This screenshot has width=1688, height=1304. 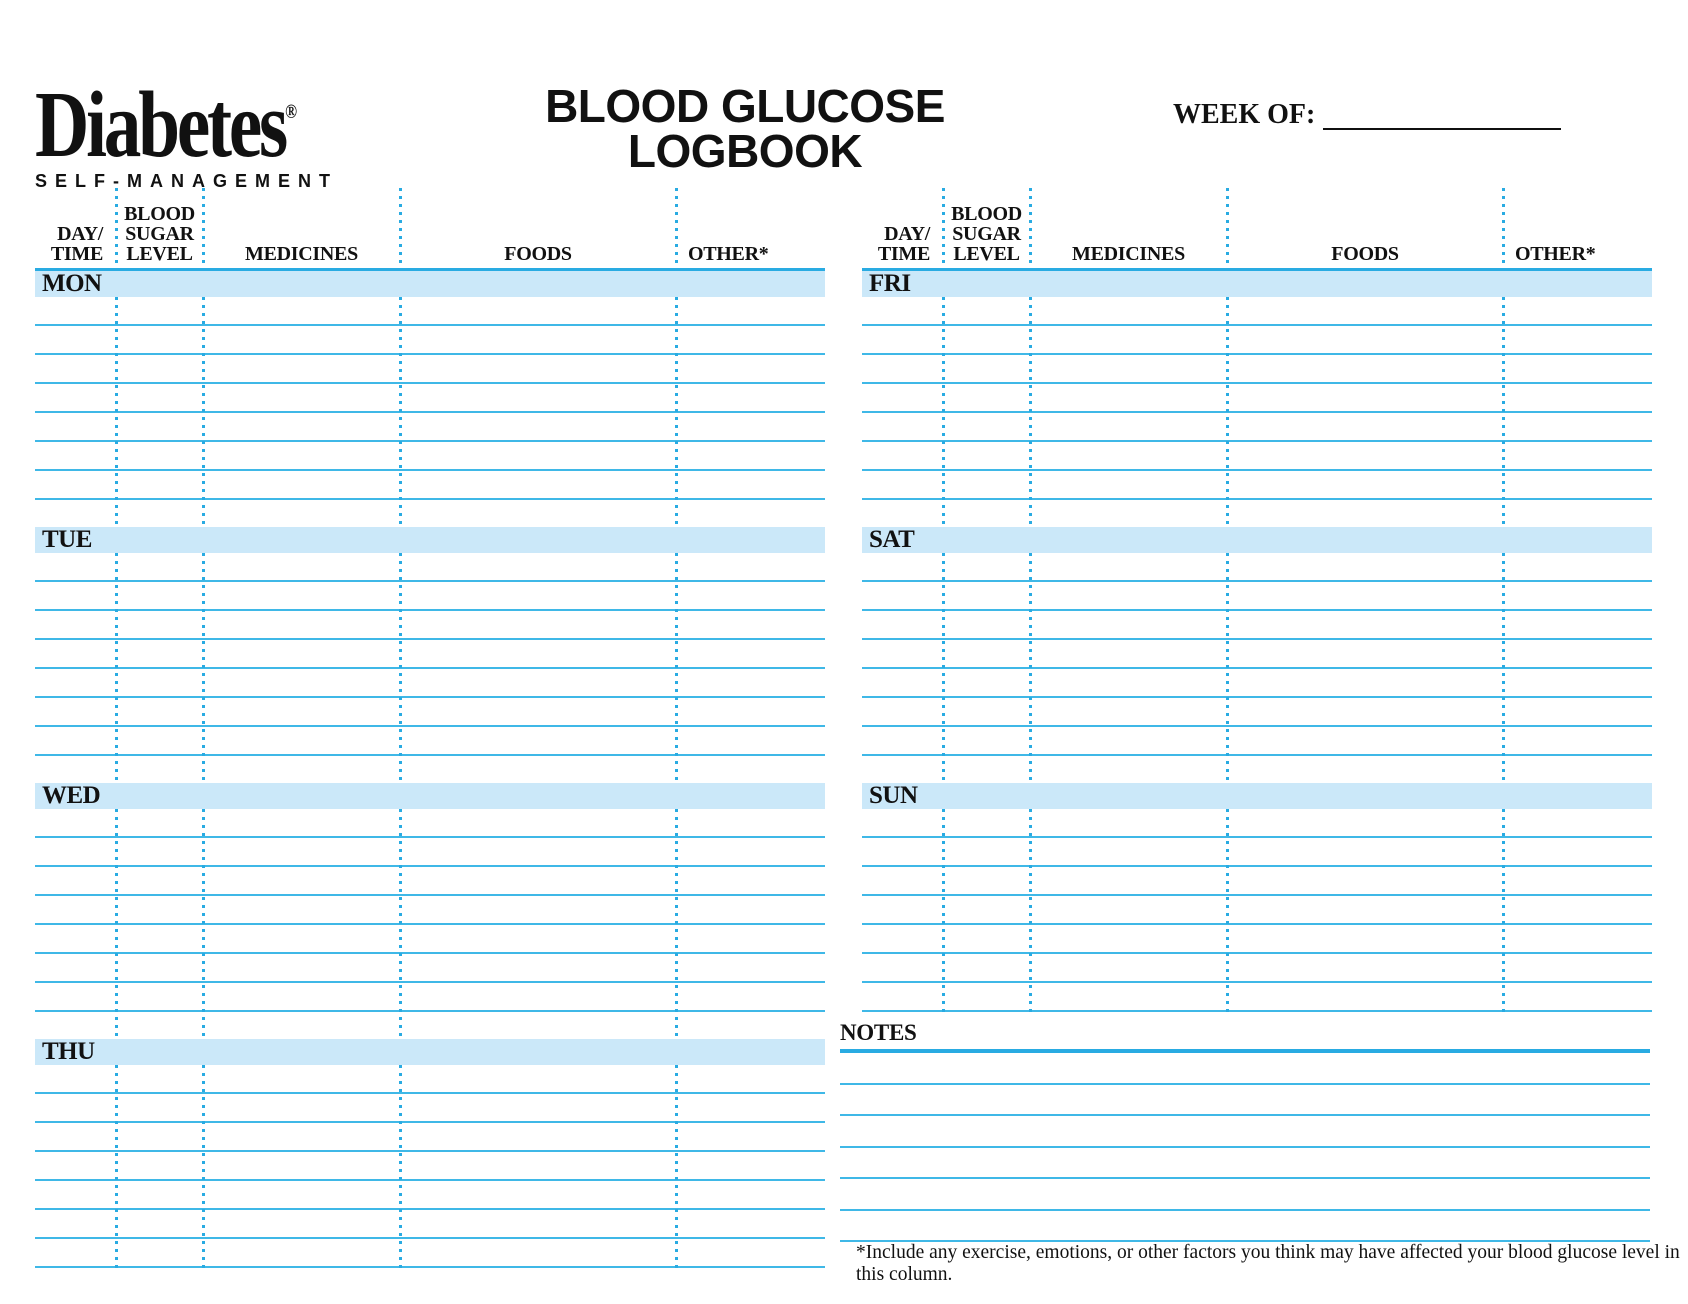 I want to click on day-rows-wed, so click(x=430, y=924).